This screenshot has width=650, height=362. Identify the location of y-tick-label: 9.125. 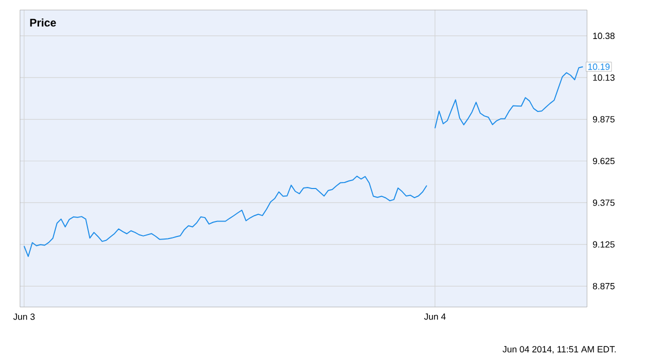
(603, 244).